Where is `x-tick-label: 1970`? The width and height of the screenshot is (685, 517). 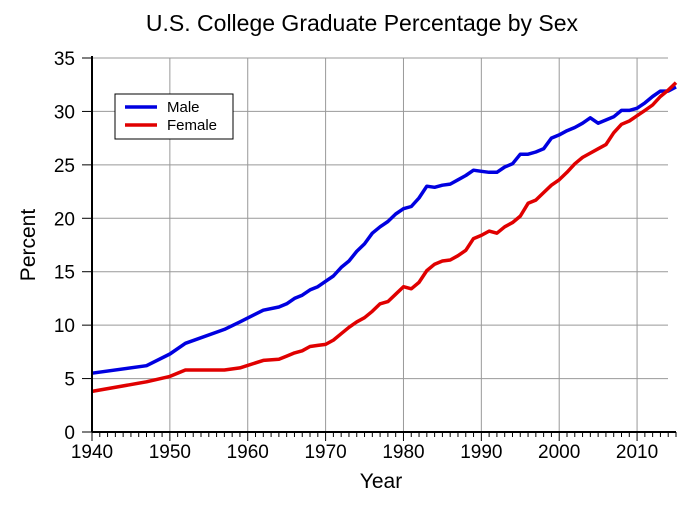
x-tick-label: 1970 is located at coordinates (325, 452).